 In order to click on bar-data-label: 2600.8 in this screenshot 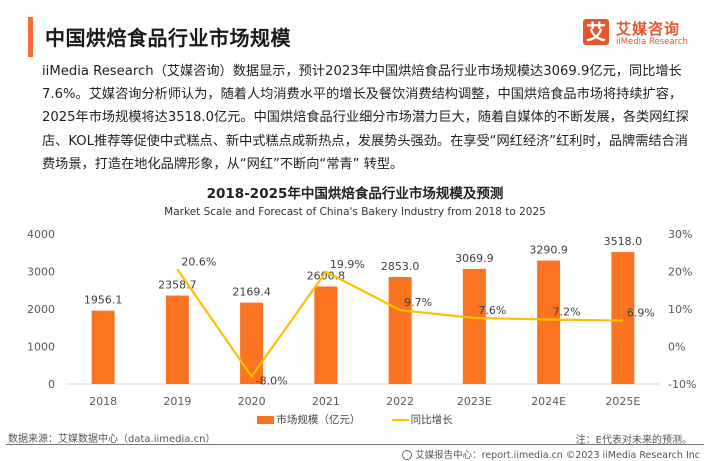, I will do `click(326, 275)`.